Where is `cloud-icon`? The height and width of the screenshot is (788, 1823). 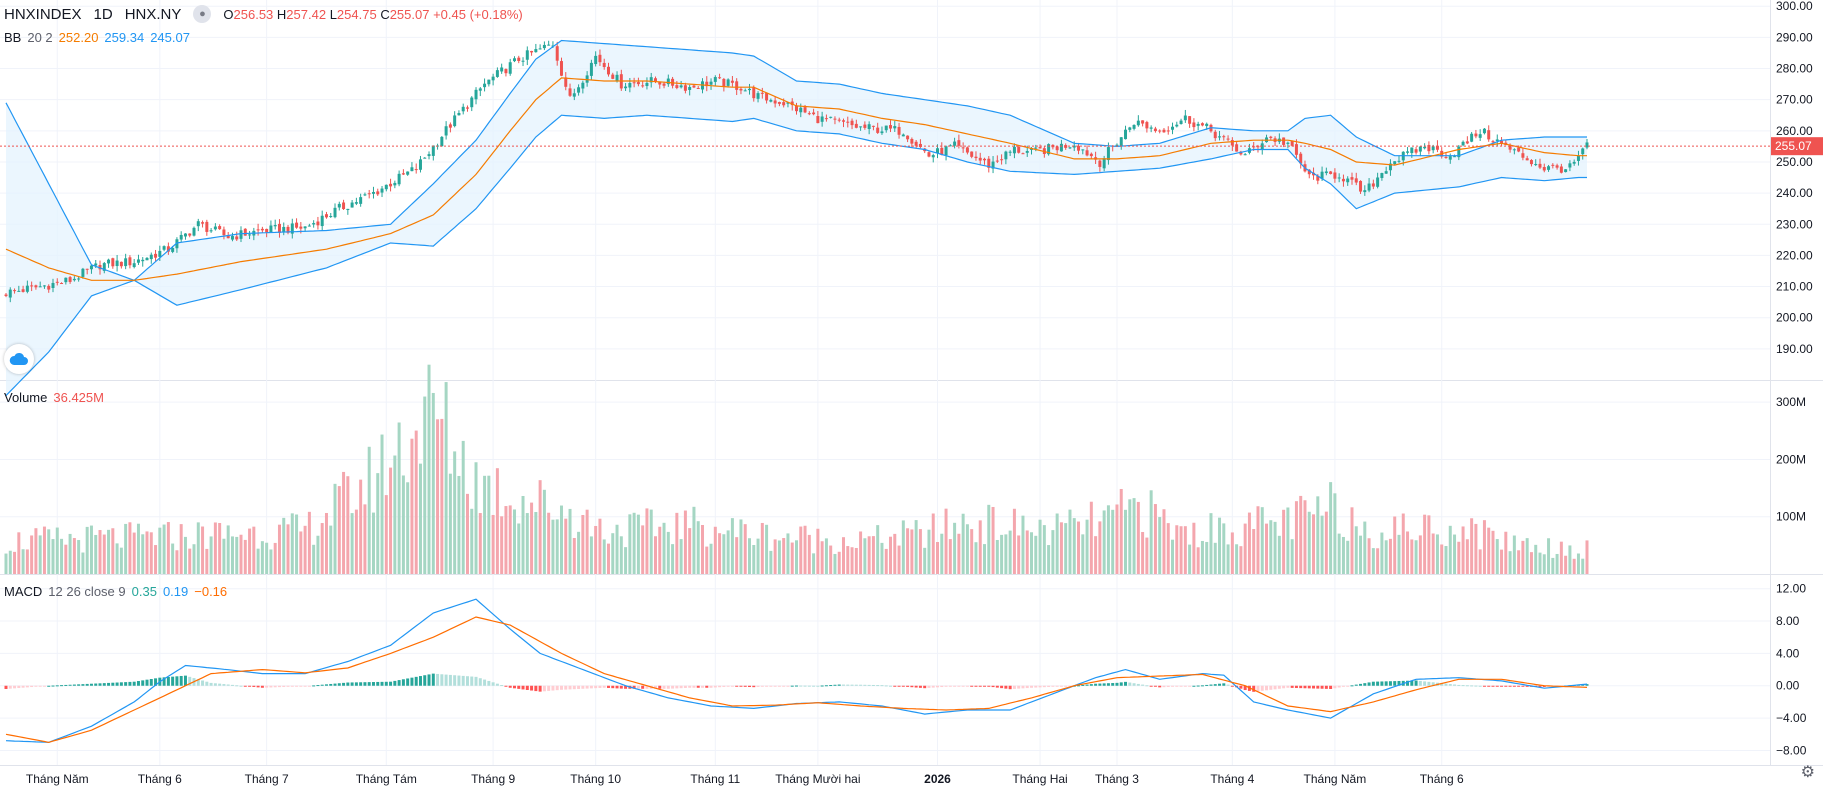
cloud-icon is located at coordinates (19, 359).